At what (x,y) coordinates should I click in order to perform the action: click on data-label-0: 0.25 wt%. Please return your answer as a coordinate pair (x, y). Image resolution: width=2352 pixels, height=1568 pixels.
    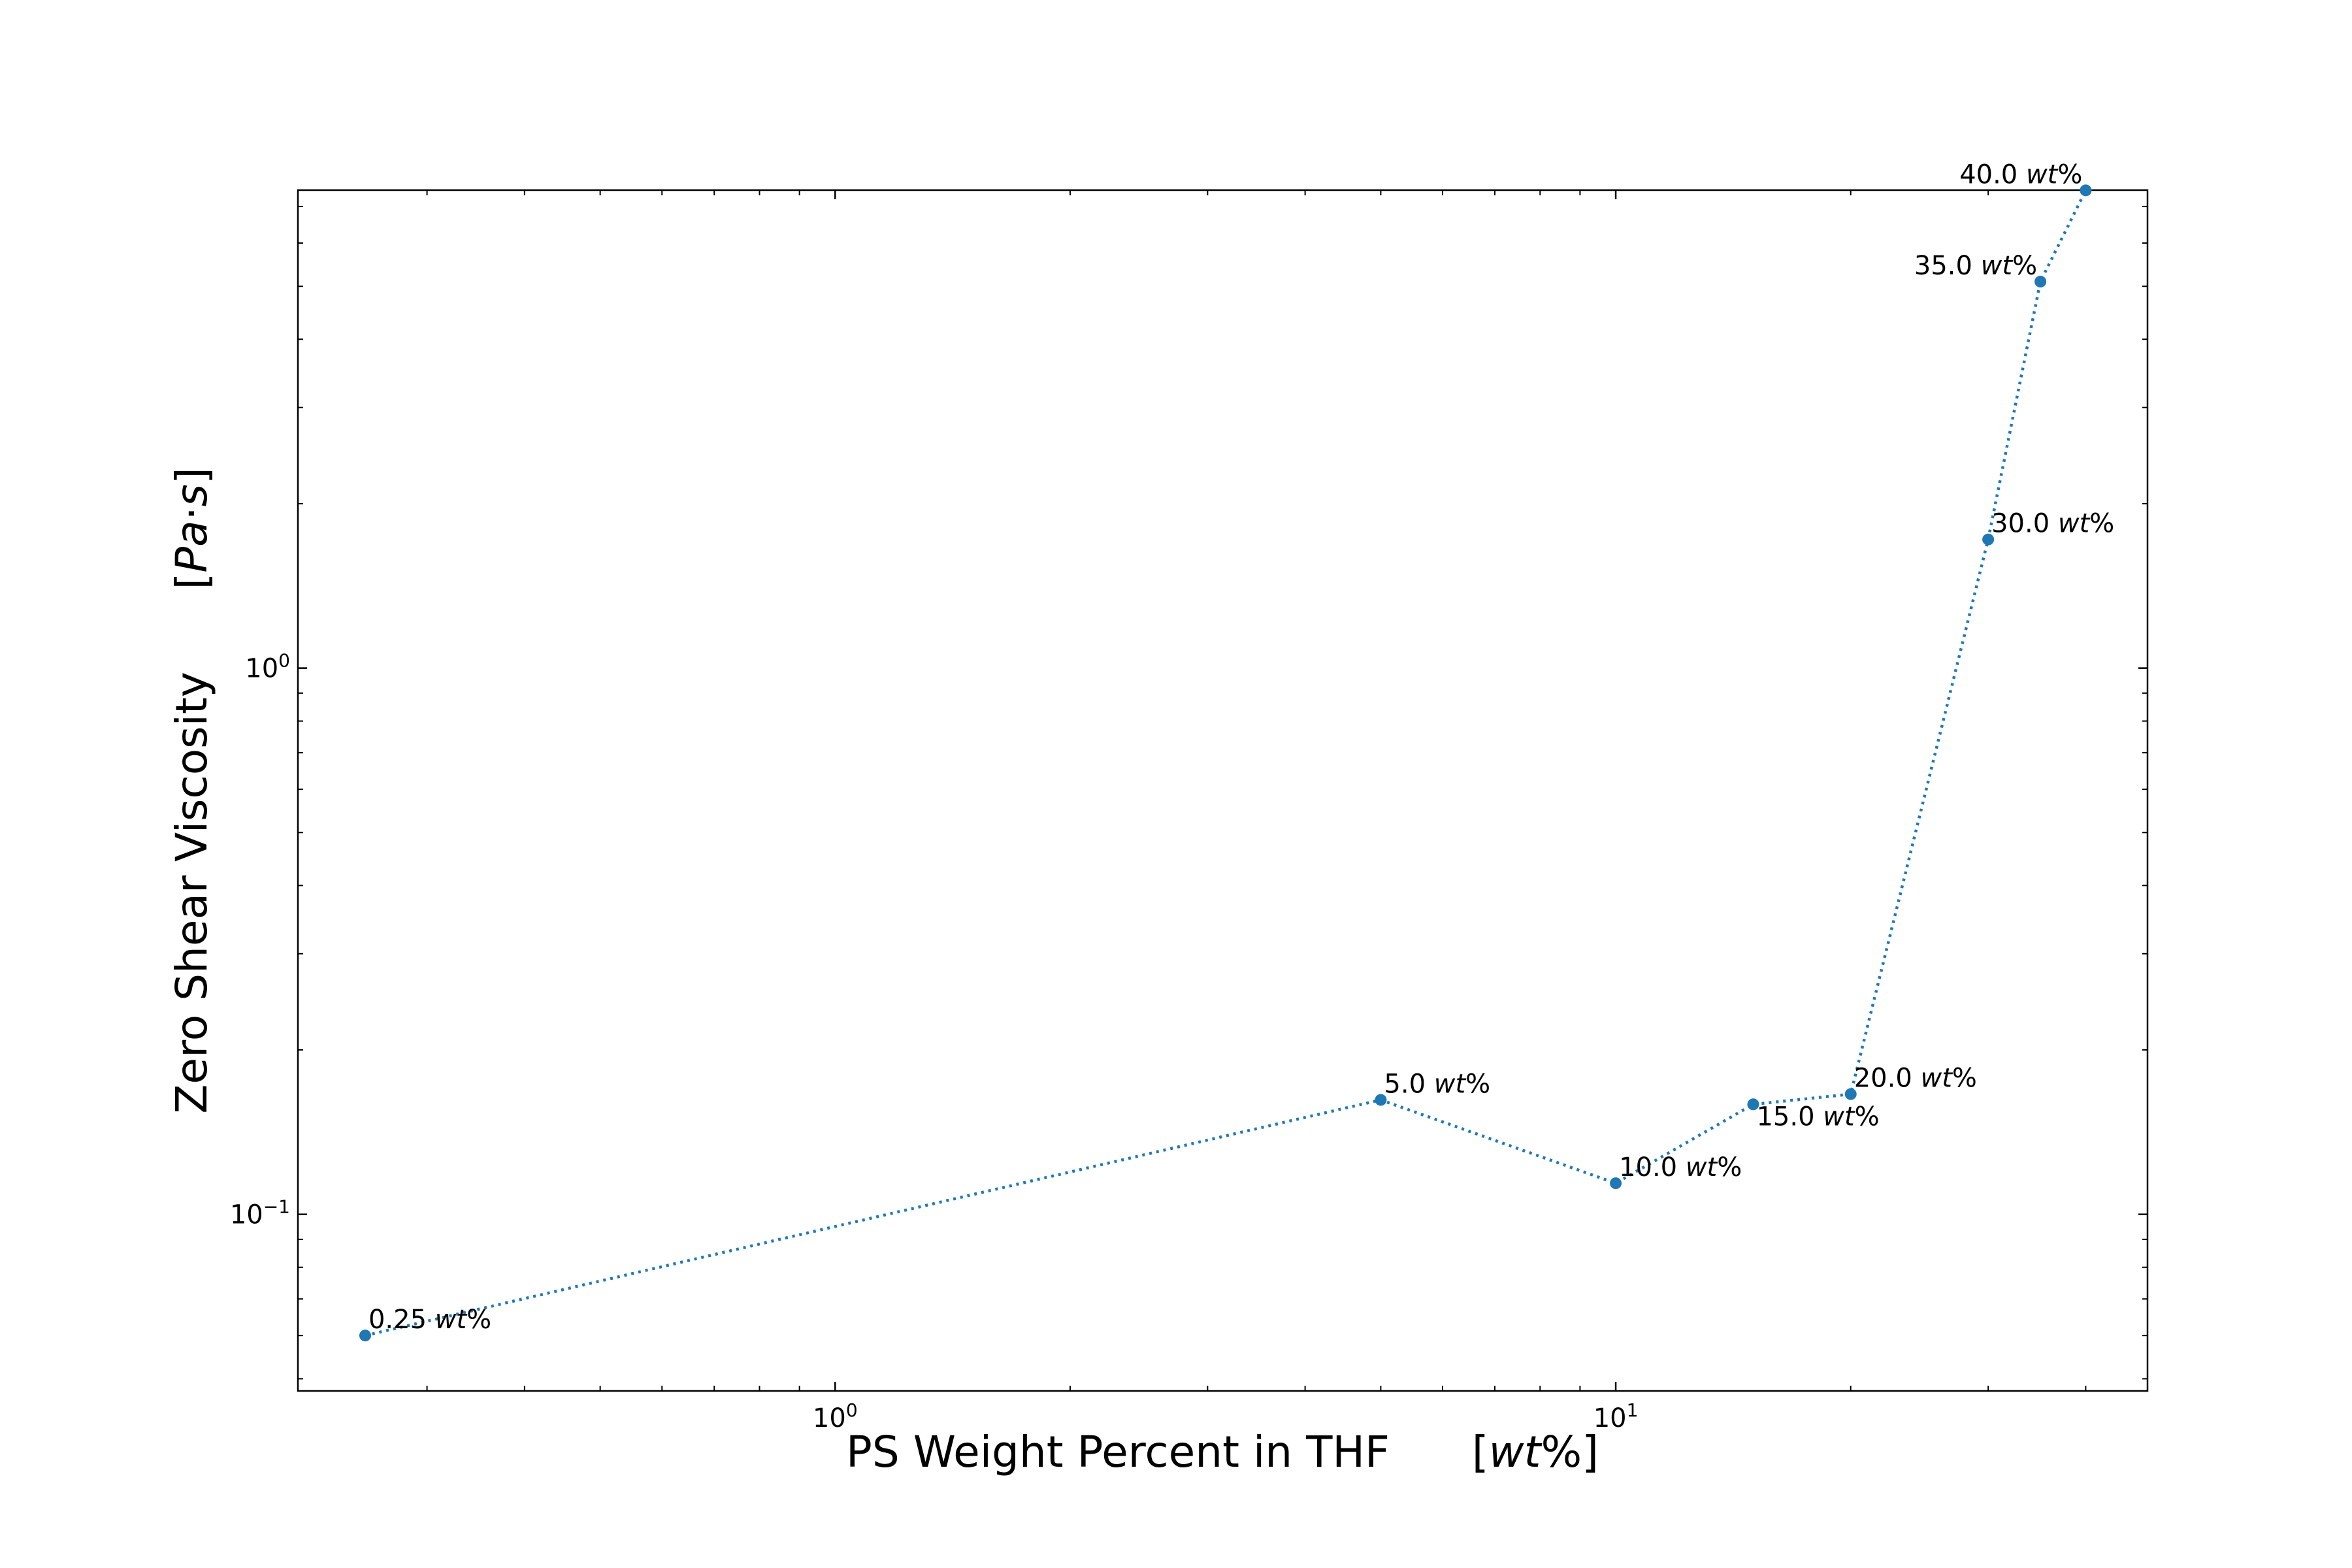
    Looking at the image, I should click on (429, 1320).